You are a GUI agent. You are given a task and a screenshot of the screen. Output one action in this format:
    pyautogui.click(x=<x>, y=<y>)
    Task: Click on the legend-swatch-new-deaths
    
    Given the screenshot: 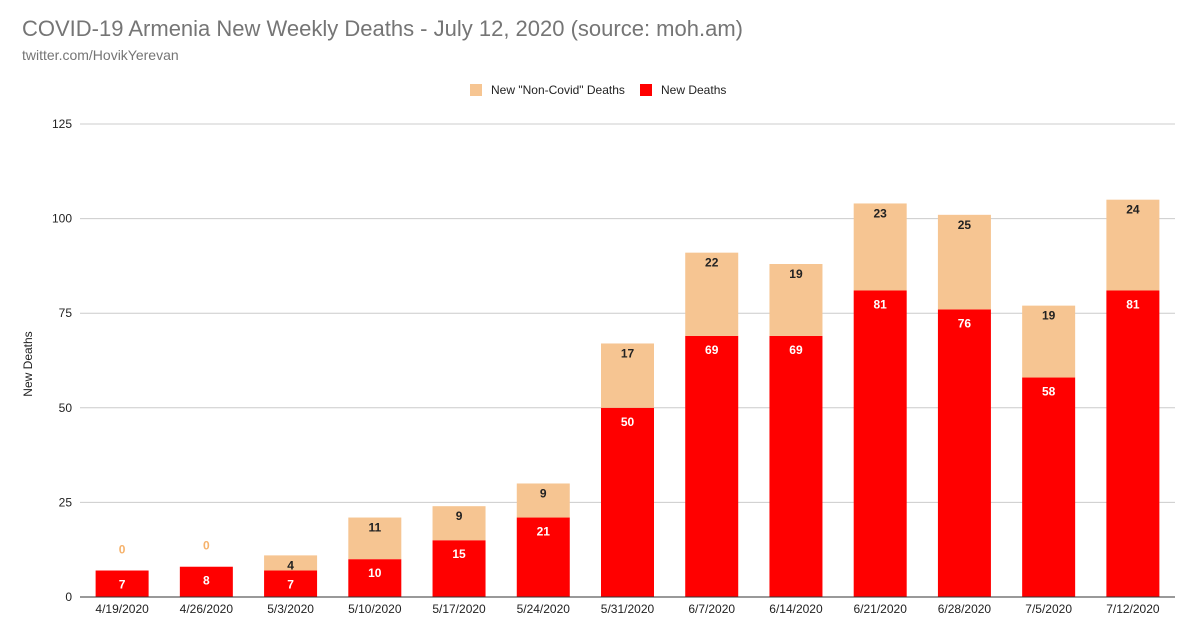 What is the action you would take?
    pyautogui.click(x=646, y=90)
    